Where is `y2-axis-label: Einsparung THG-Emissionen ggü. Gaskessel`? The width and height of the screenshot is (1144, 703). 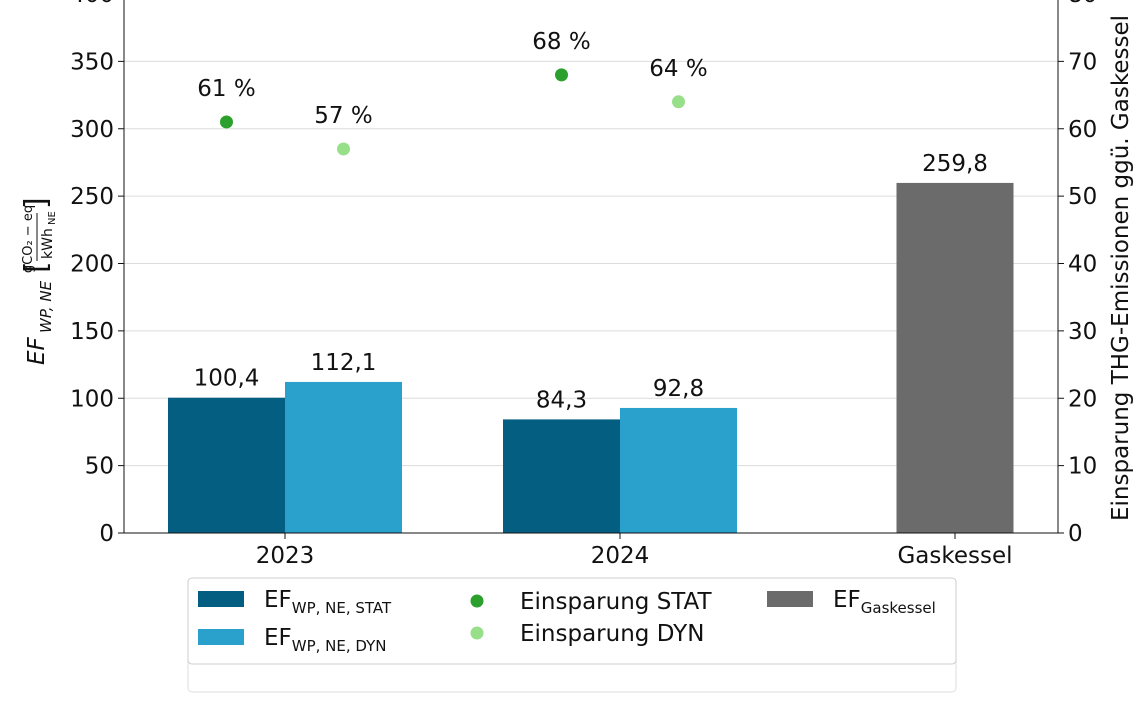 y2-axis-label: Einsparung THG-Emissionen ggü. Gaskessel is located at coordinates (1121, 268).